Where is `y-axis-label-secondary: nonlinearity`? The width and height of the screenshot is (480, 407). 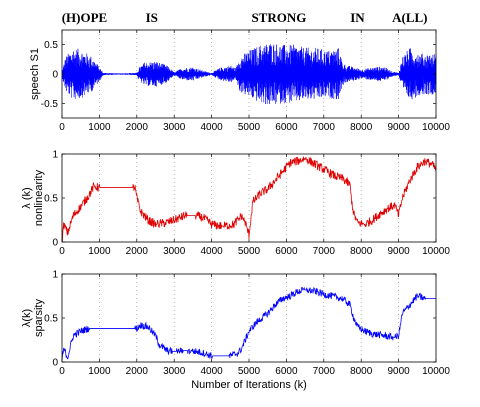
y-axis-label-secondary: nonlinearity is located at coordinates (39, 197).